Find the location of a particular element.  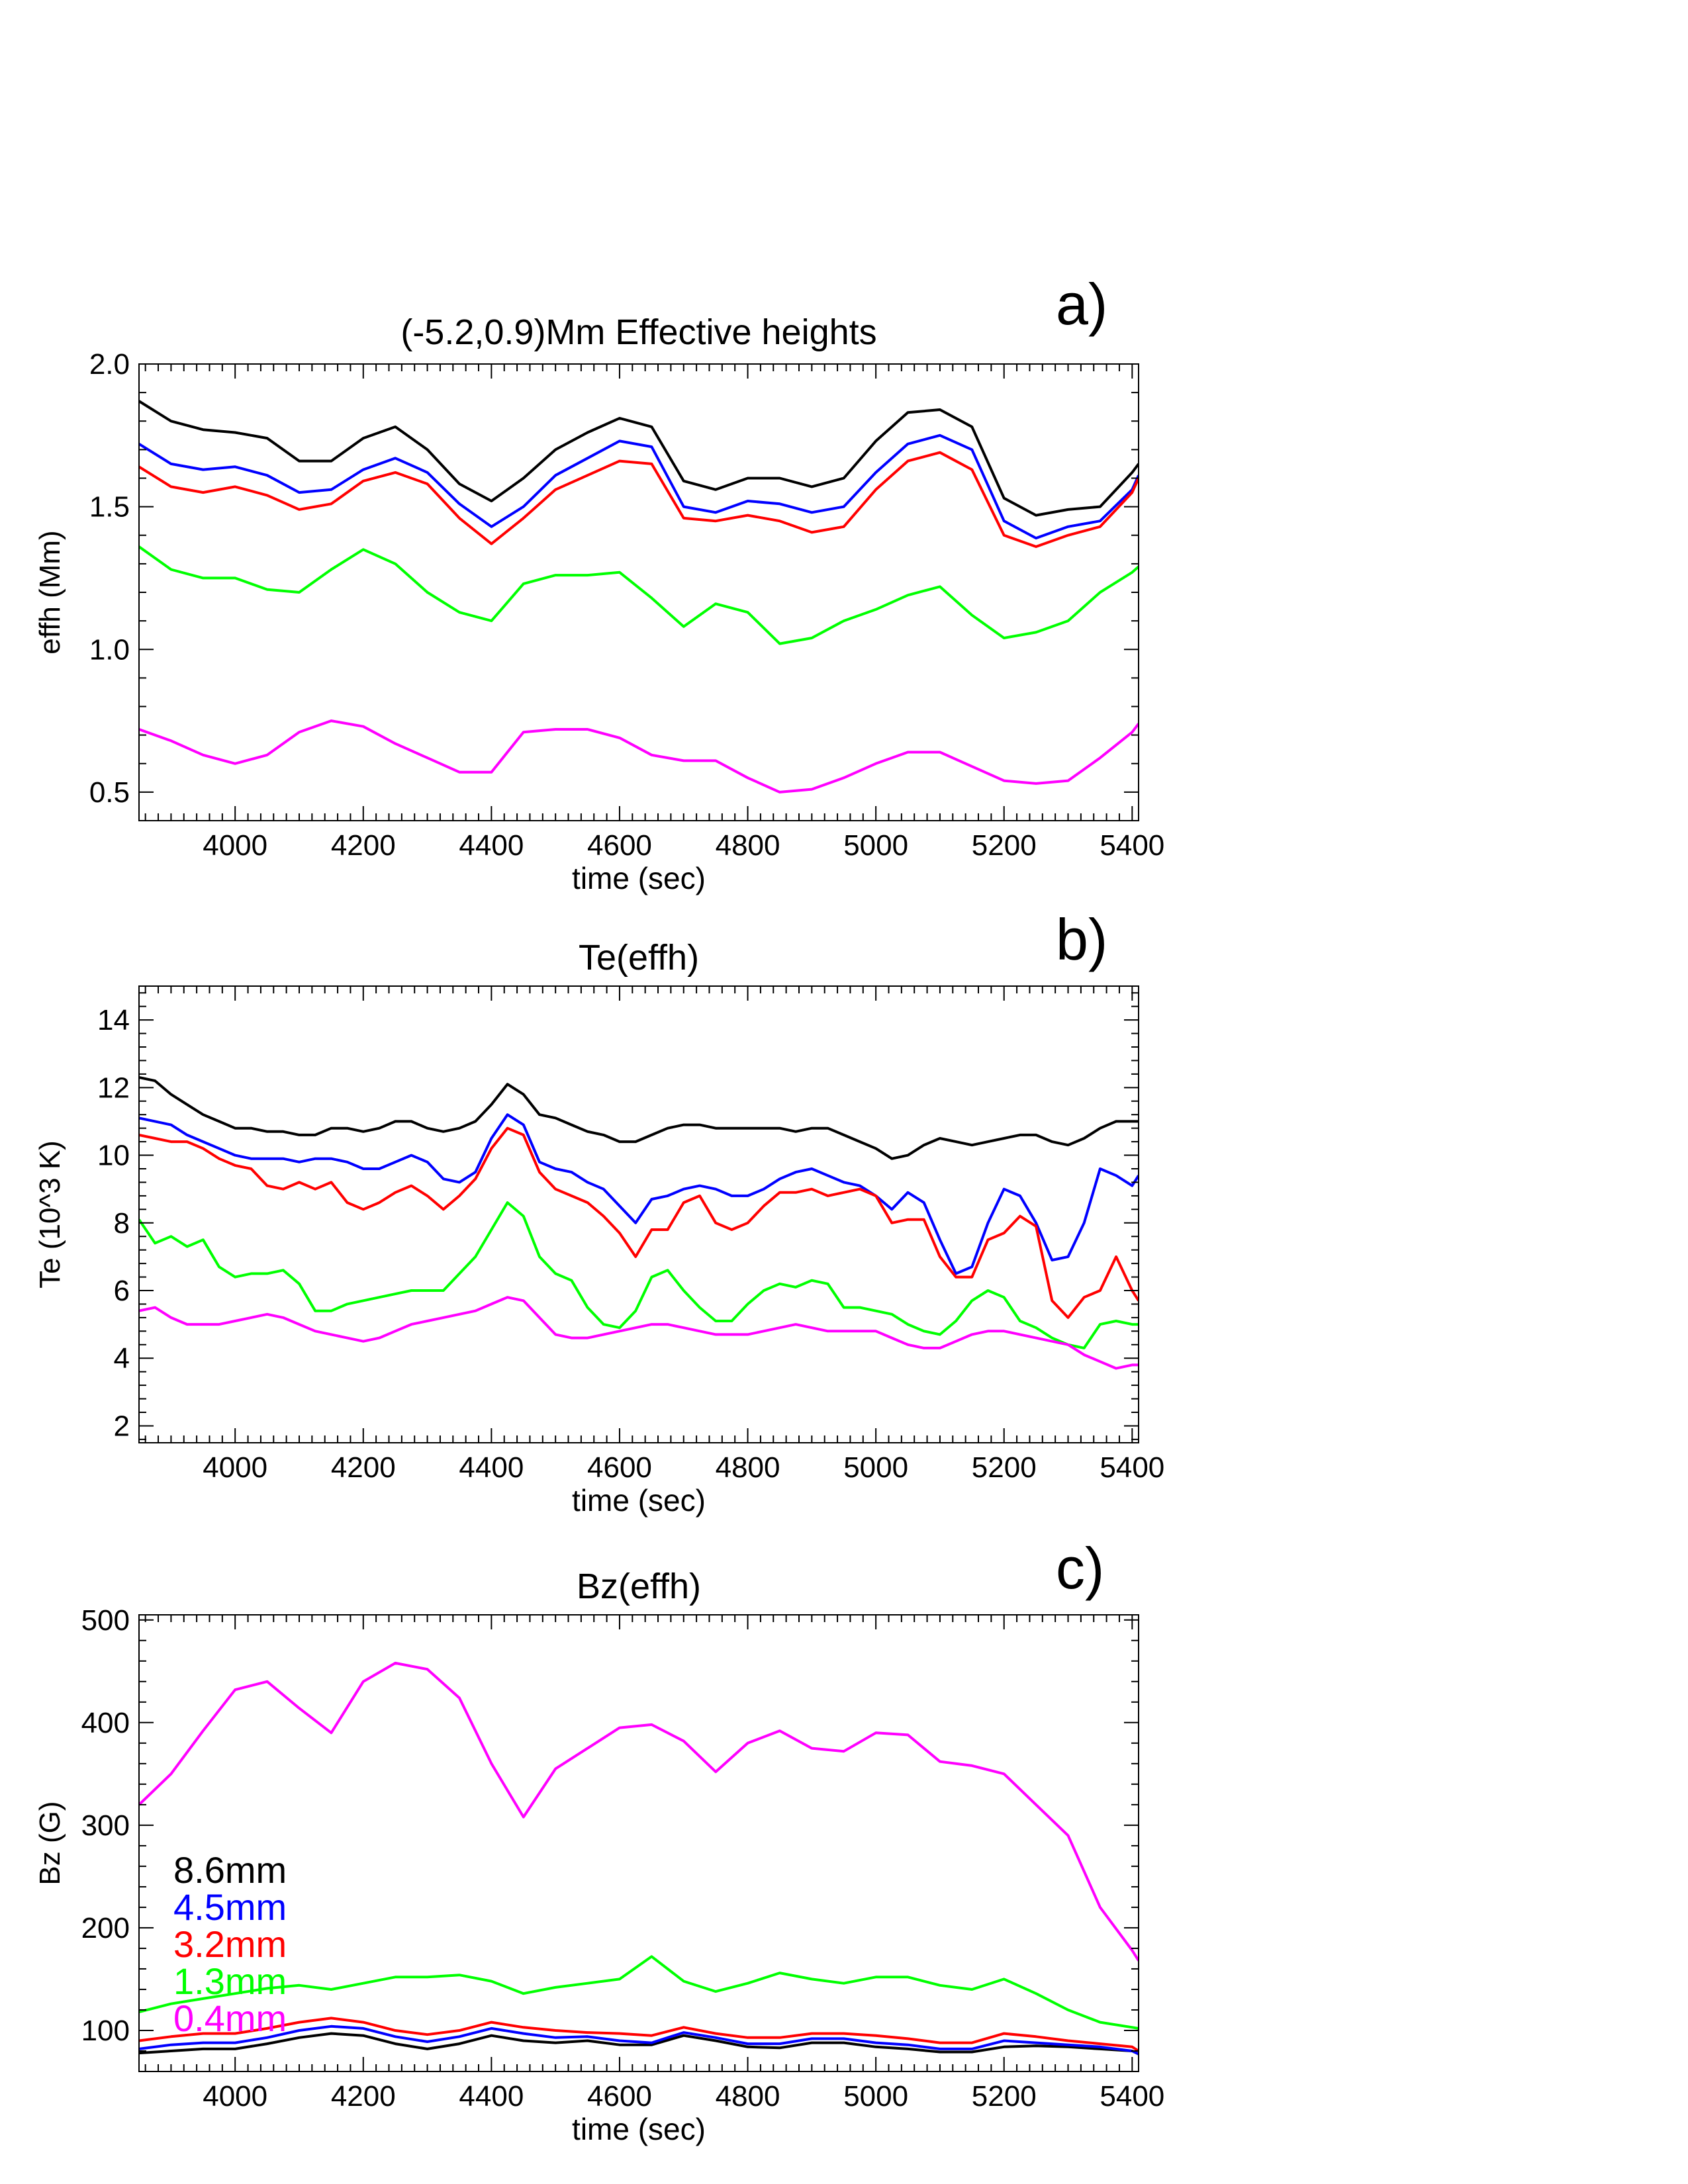

y-tick-label: 2 is located at coordinates (122, 1426).